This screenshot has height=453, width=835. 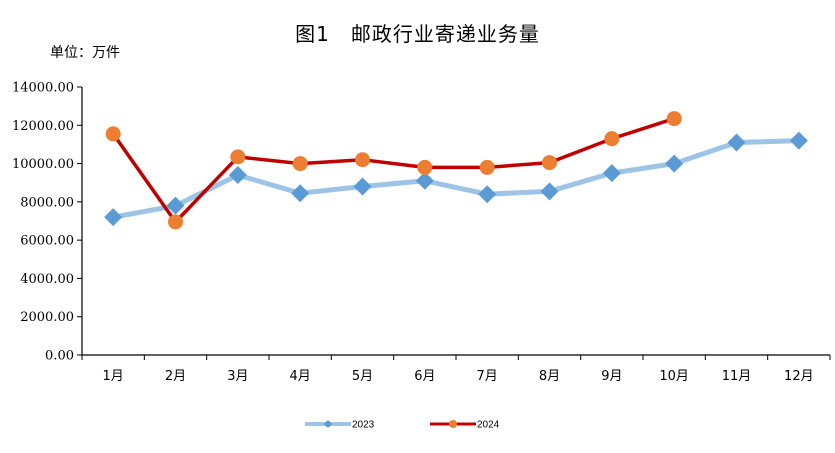 I want to click on y-tick-label: 12000.00, so click(x=43, y=126).